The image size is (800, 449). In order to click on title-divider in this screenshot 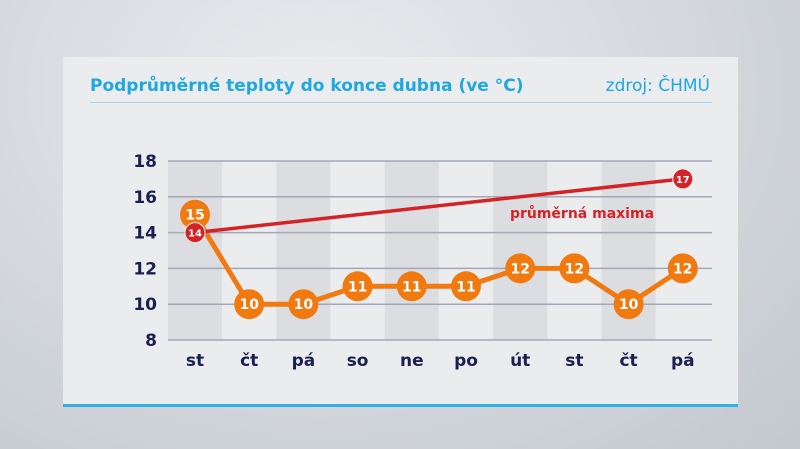, I will do `click(401, 102)`.